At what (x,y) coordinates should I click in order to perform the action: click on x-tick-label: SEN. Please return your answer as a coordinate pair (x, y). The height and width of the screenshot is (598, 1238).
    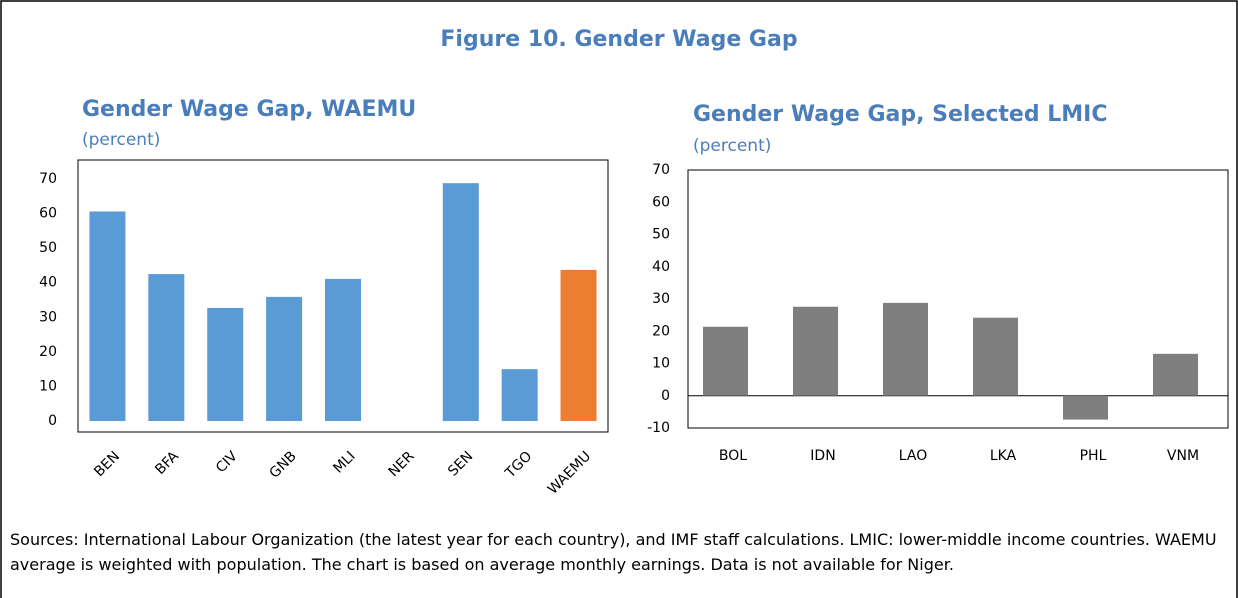
    Looking at the image, I should click on (460, 463).